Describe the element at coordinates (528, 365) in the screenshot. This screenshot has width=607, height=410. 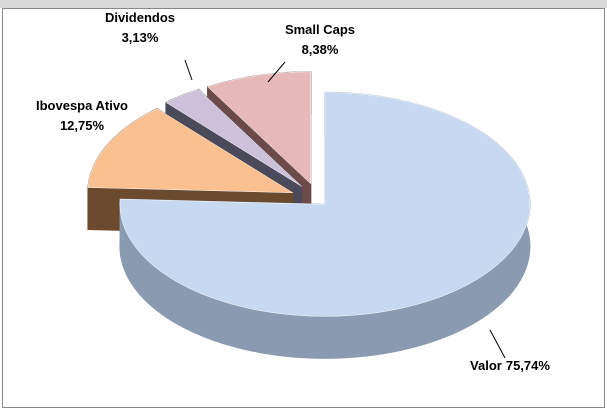
I see `label-value: 75,74%` at that location.